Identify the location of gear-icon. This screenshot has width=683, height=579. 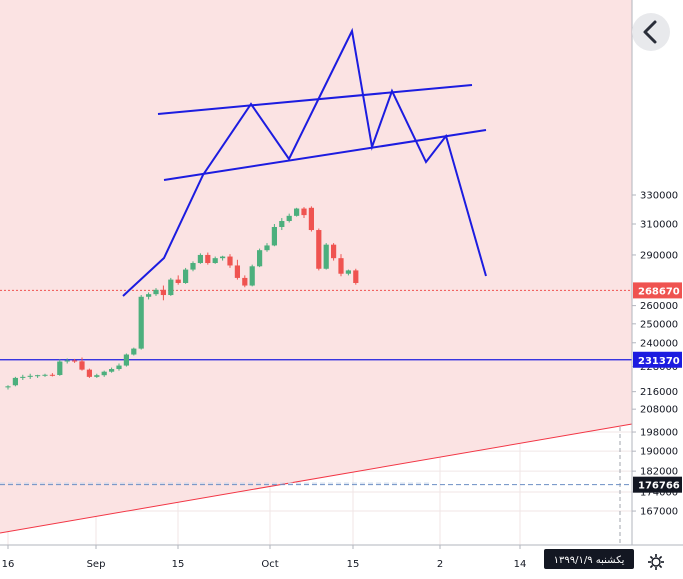
(656, 562).